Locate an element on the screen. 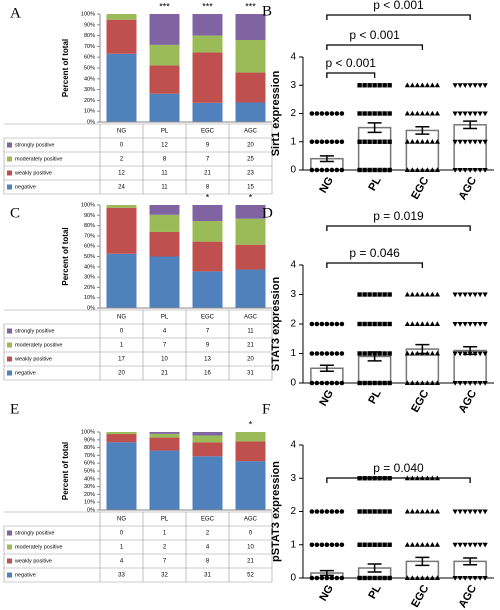 The image size is (500, 610). table-value: 21 is located at coordinates (164, 374).